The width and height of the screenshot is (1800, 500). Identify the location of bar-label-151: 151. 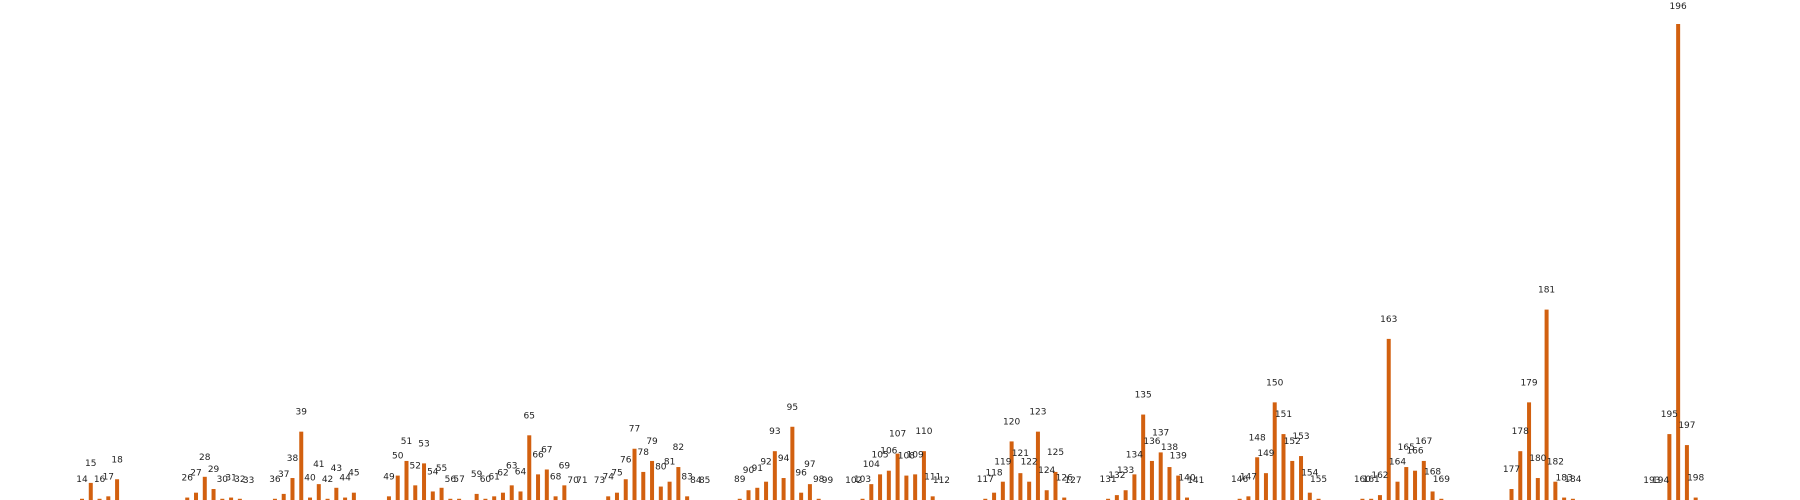
(1283, 415).